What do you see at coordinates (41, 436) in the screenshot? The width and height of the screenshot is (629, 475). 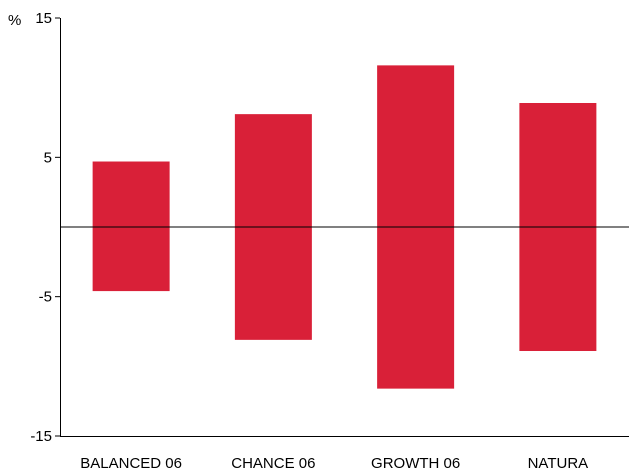 I see `y-tick-label: -15` at bounding box center [41, 436].